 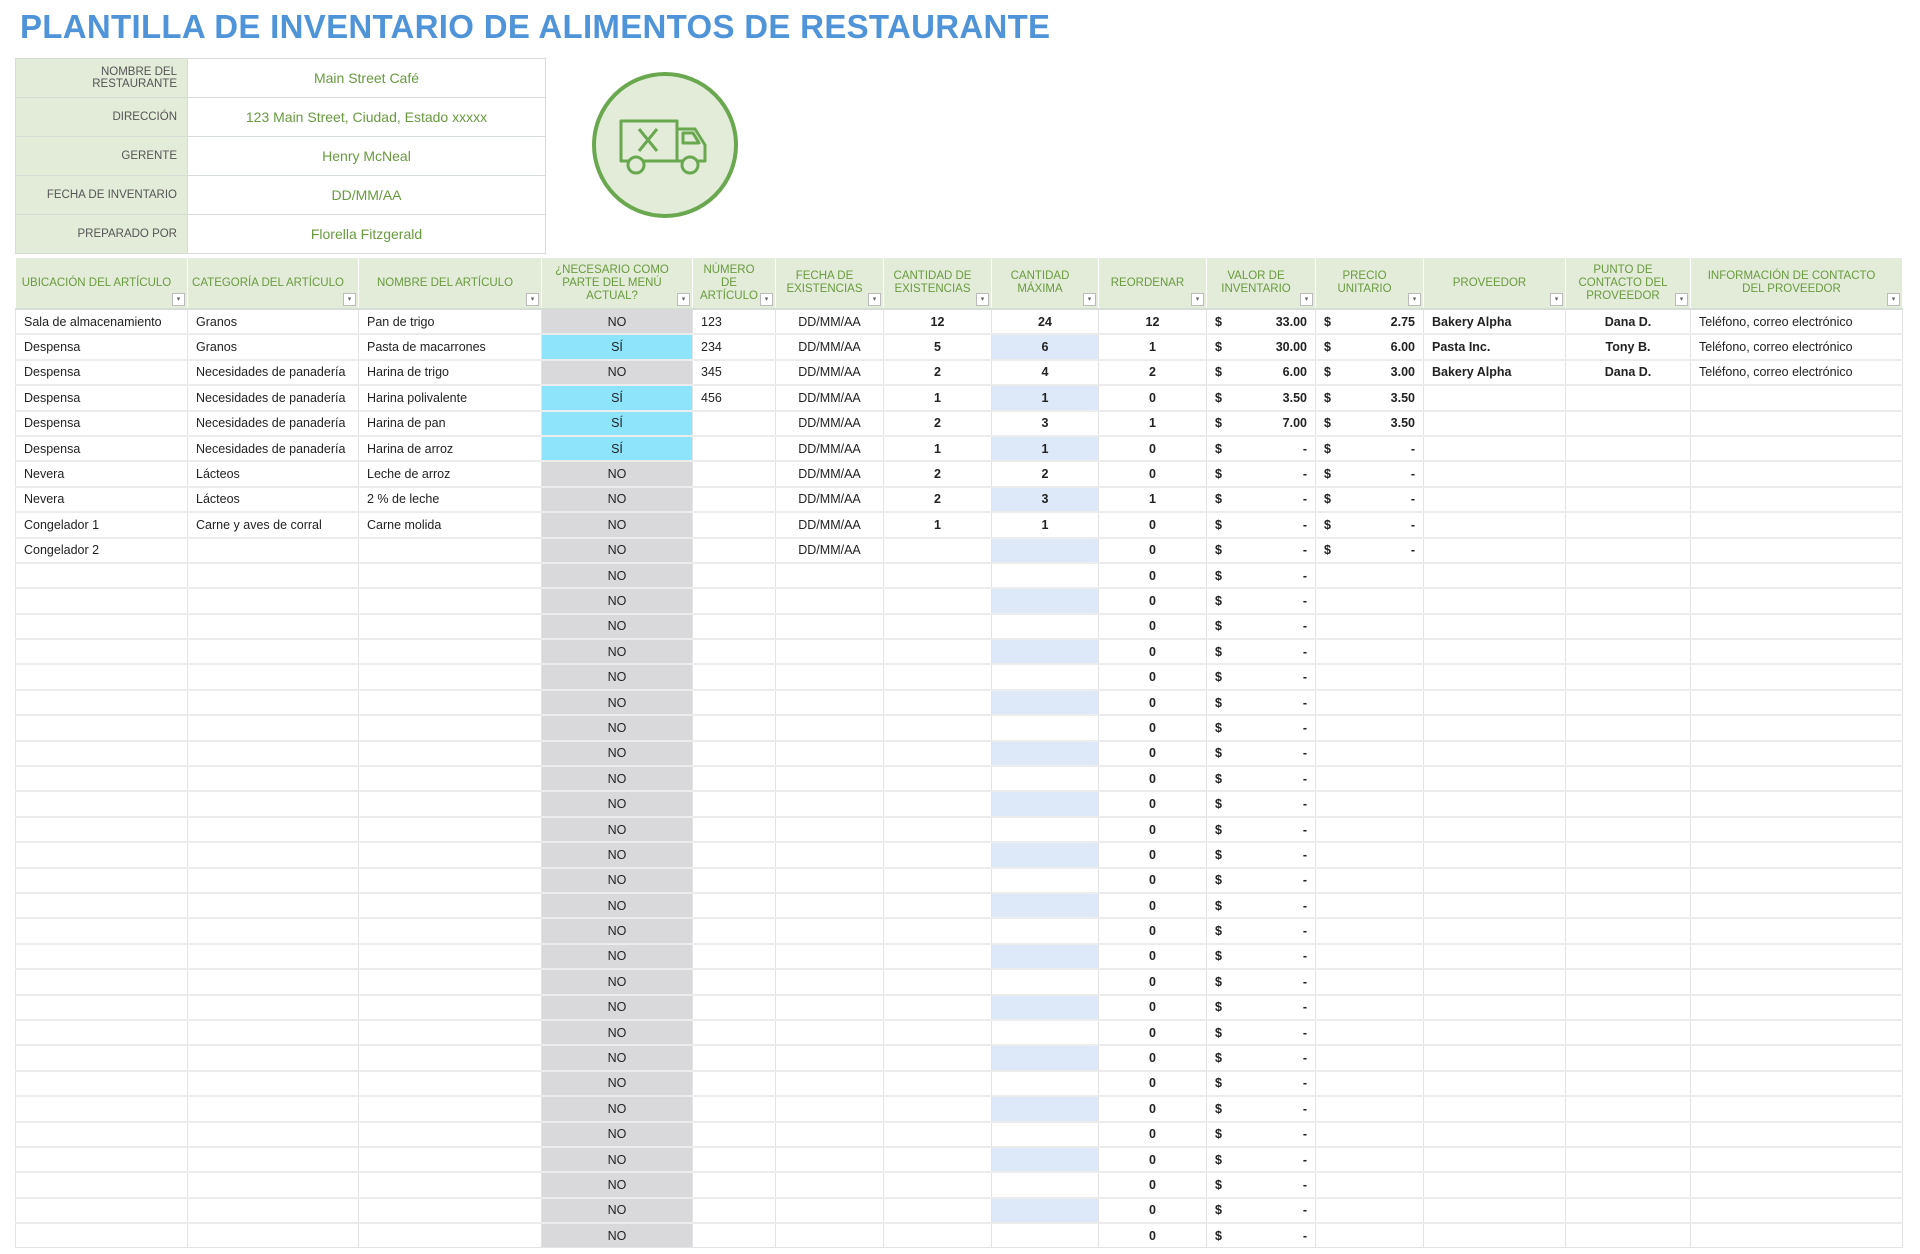 I want to click on cell-item-name: Pan de trigo, so click(x=450, y=321).